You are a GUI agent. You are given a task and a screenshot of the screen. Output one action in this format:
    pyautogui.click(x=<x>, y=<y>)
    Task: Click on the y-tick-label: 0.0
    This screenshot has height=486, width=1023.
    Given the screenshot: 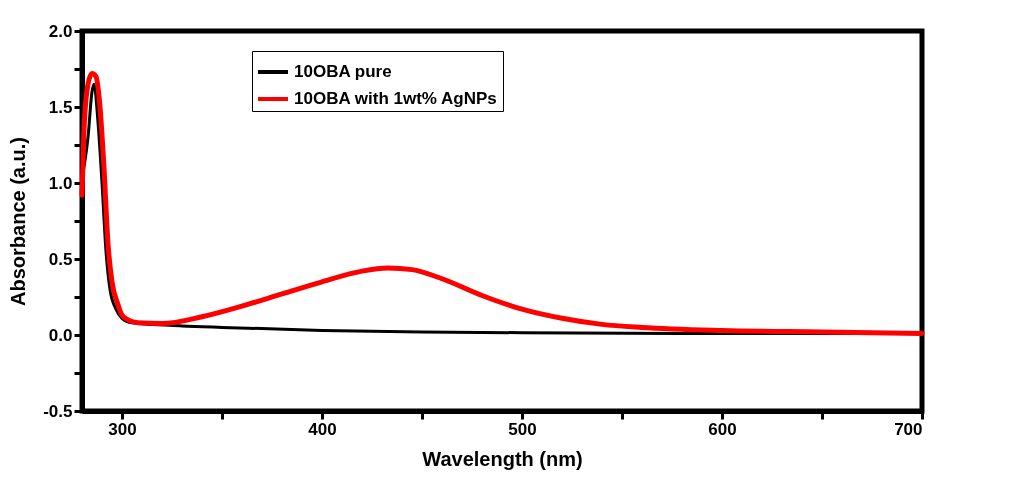 What is the action you would take?
    pyautogui.click(x=60, y=335)
    